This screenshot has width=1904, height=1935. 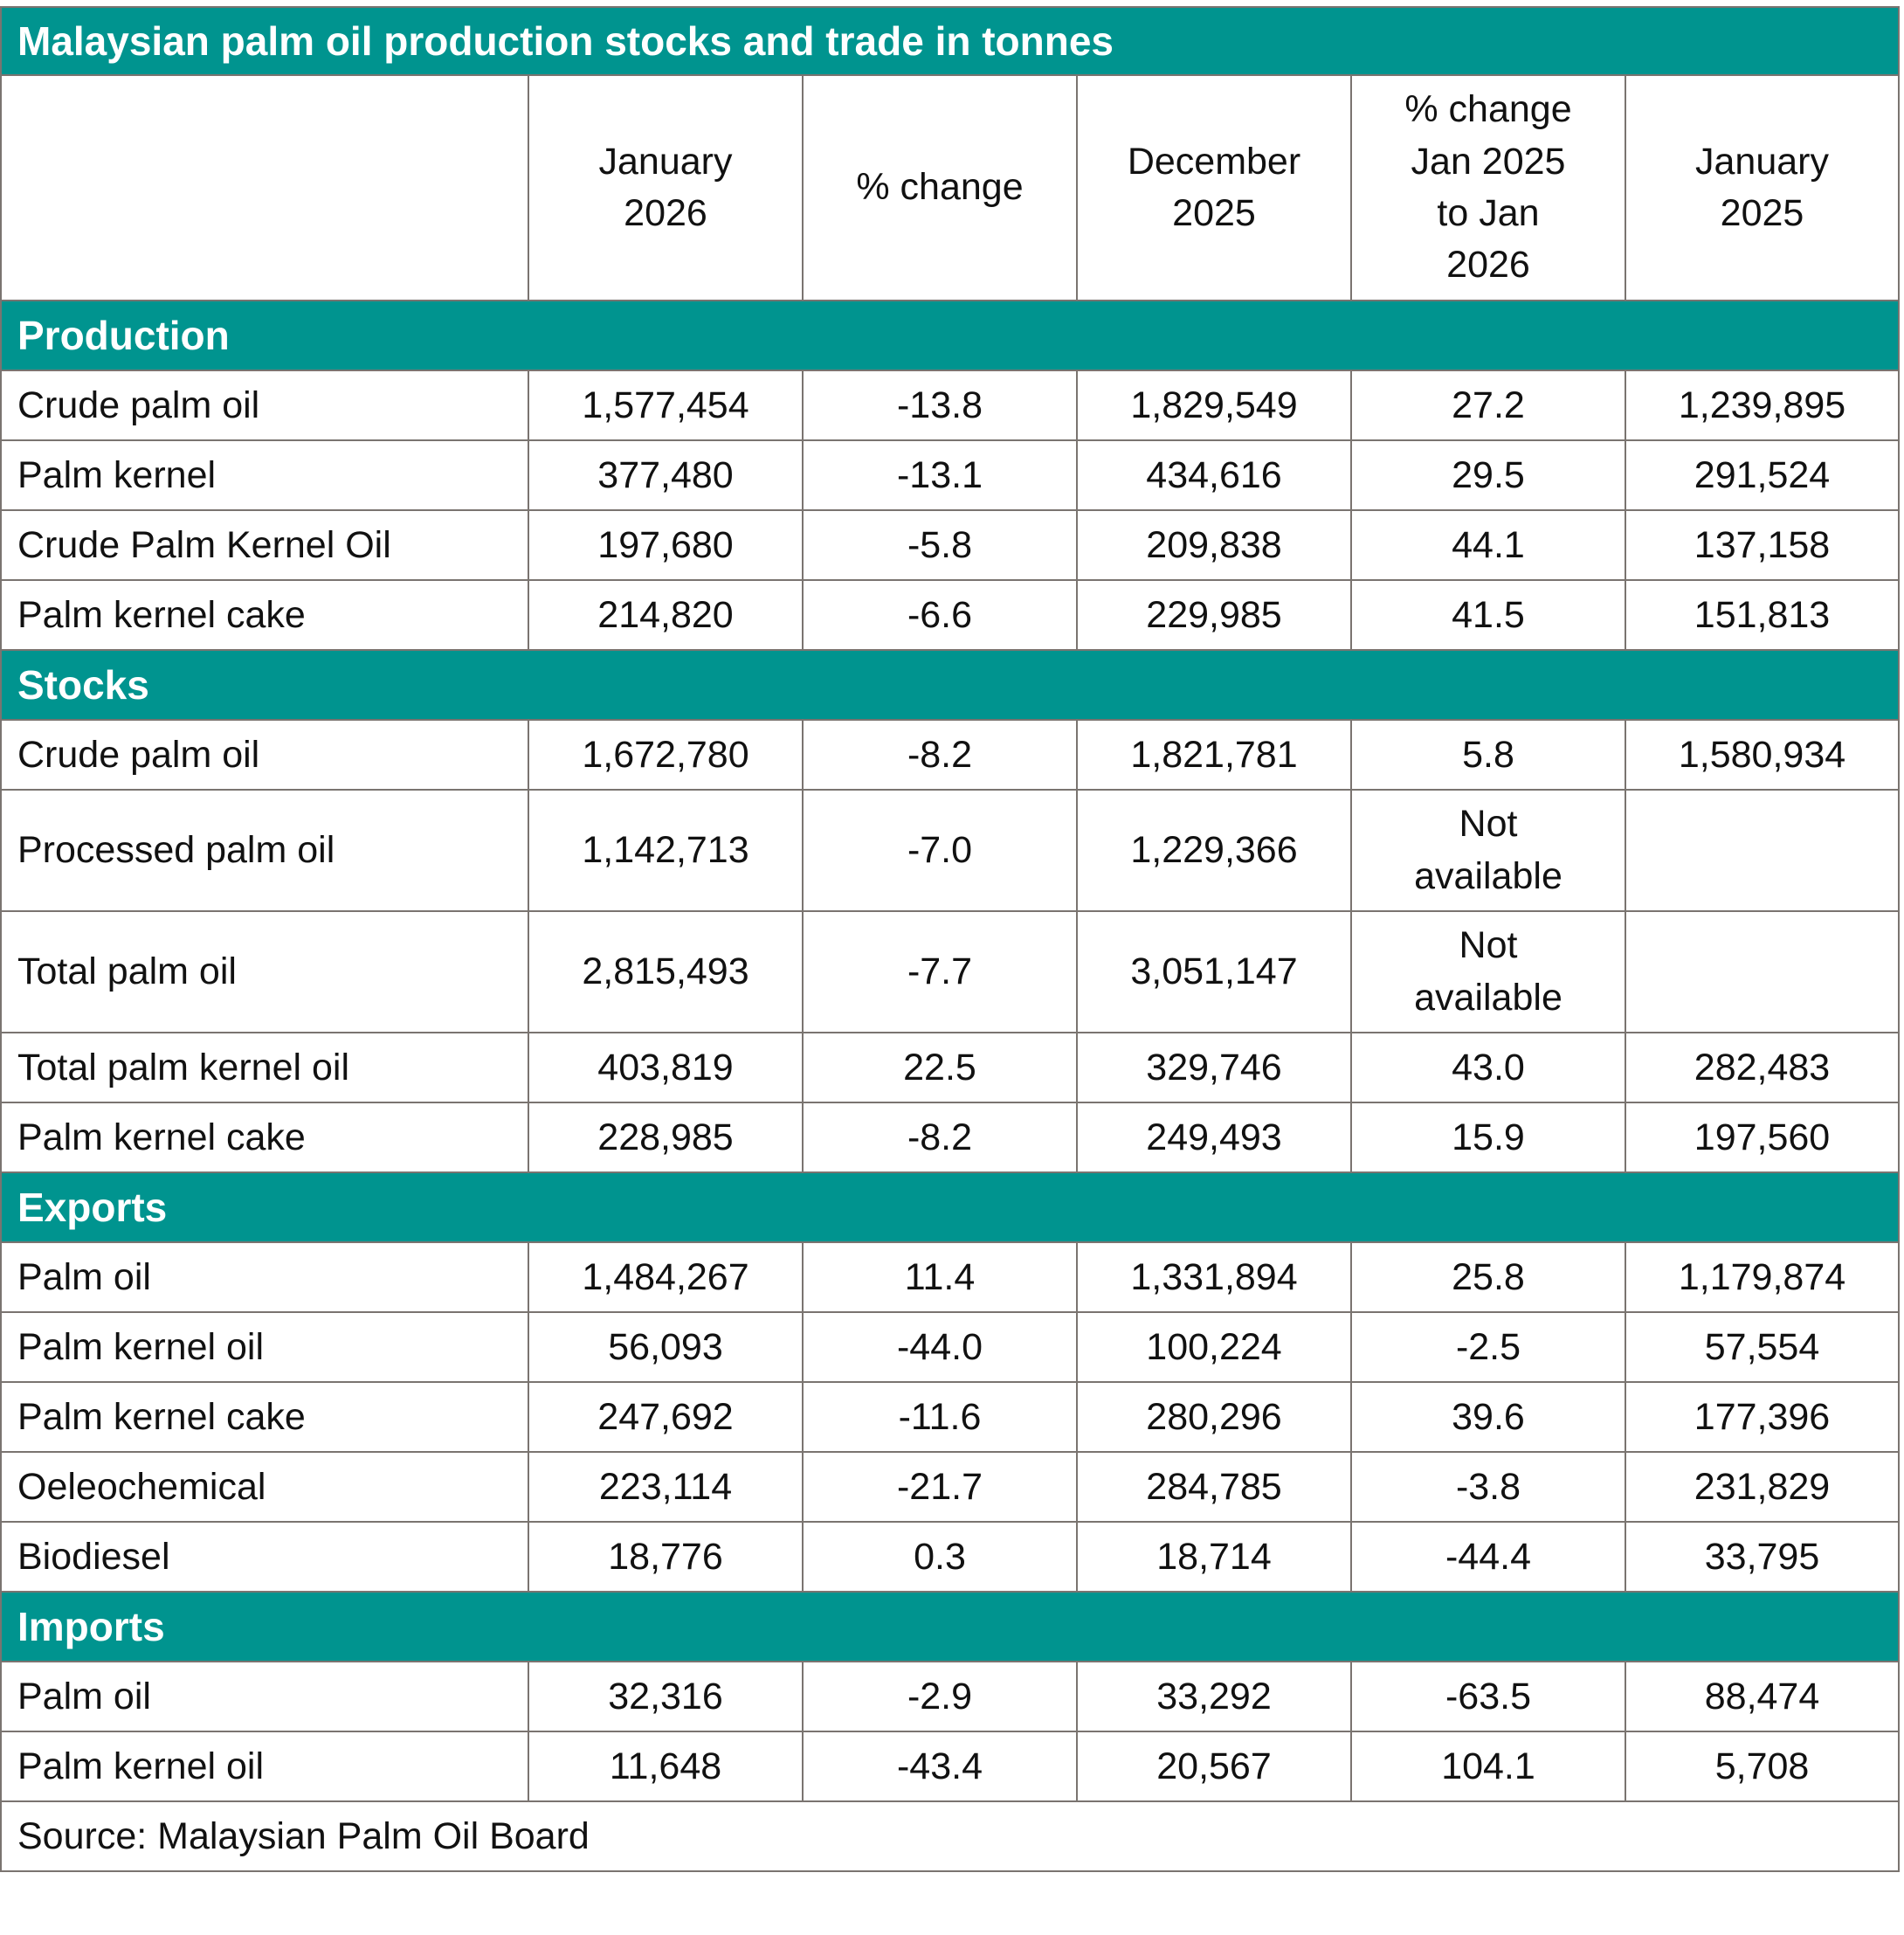 What do you see at coordinates (1762, 615) in the screenshot?
I see `cell-value: 151,813` at bounding box center [1762, 615].